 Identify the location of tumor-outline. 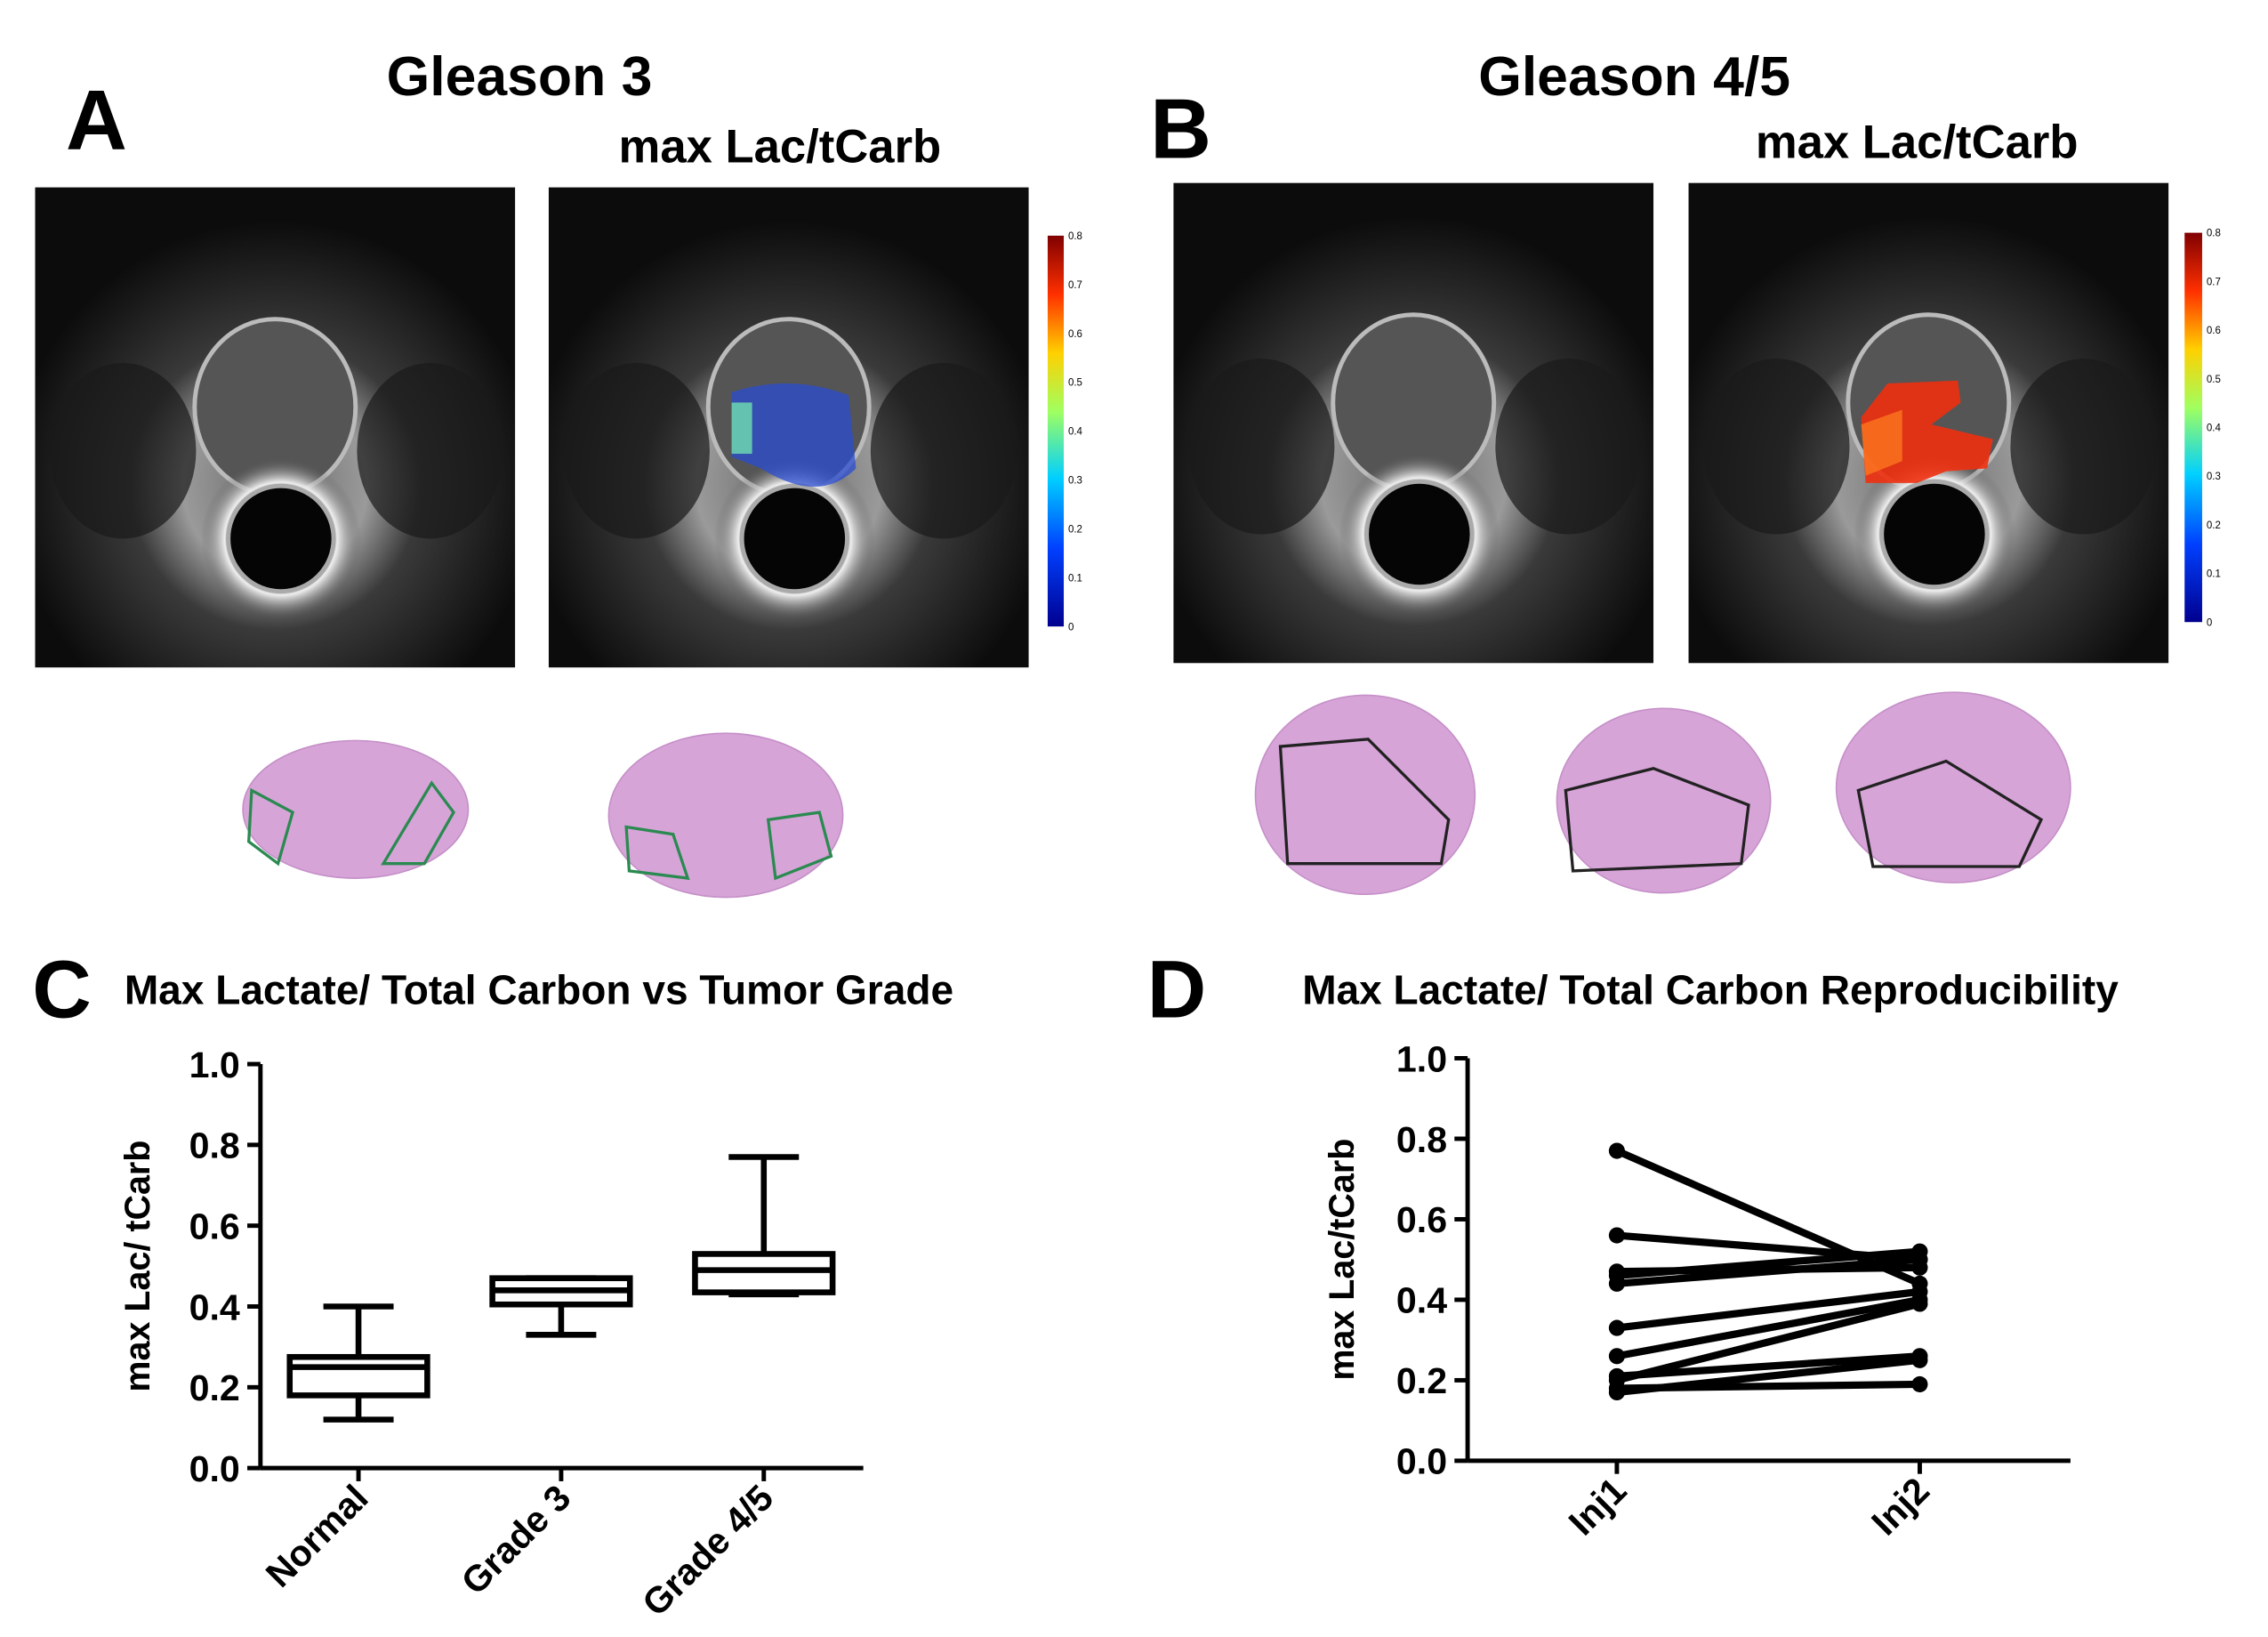
(1145, 809).